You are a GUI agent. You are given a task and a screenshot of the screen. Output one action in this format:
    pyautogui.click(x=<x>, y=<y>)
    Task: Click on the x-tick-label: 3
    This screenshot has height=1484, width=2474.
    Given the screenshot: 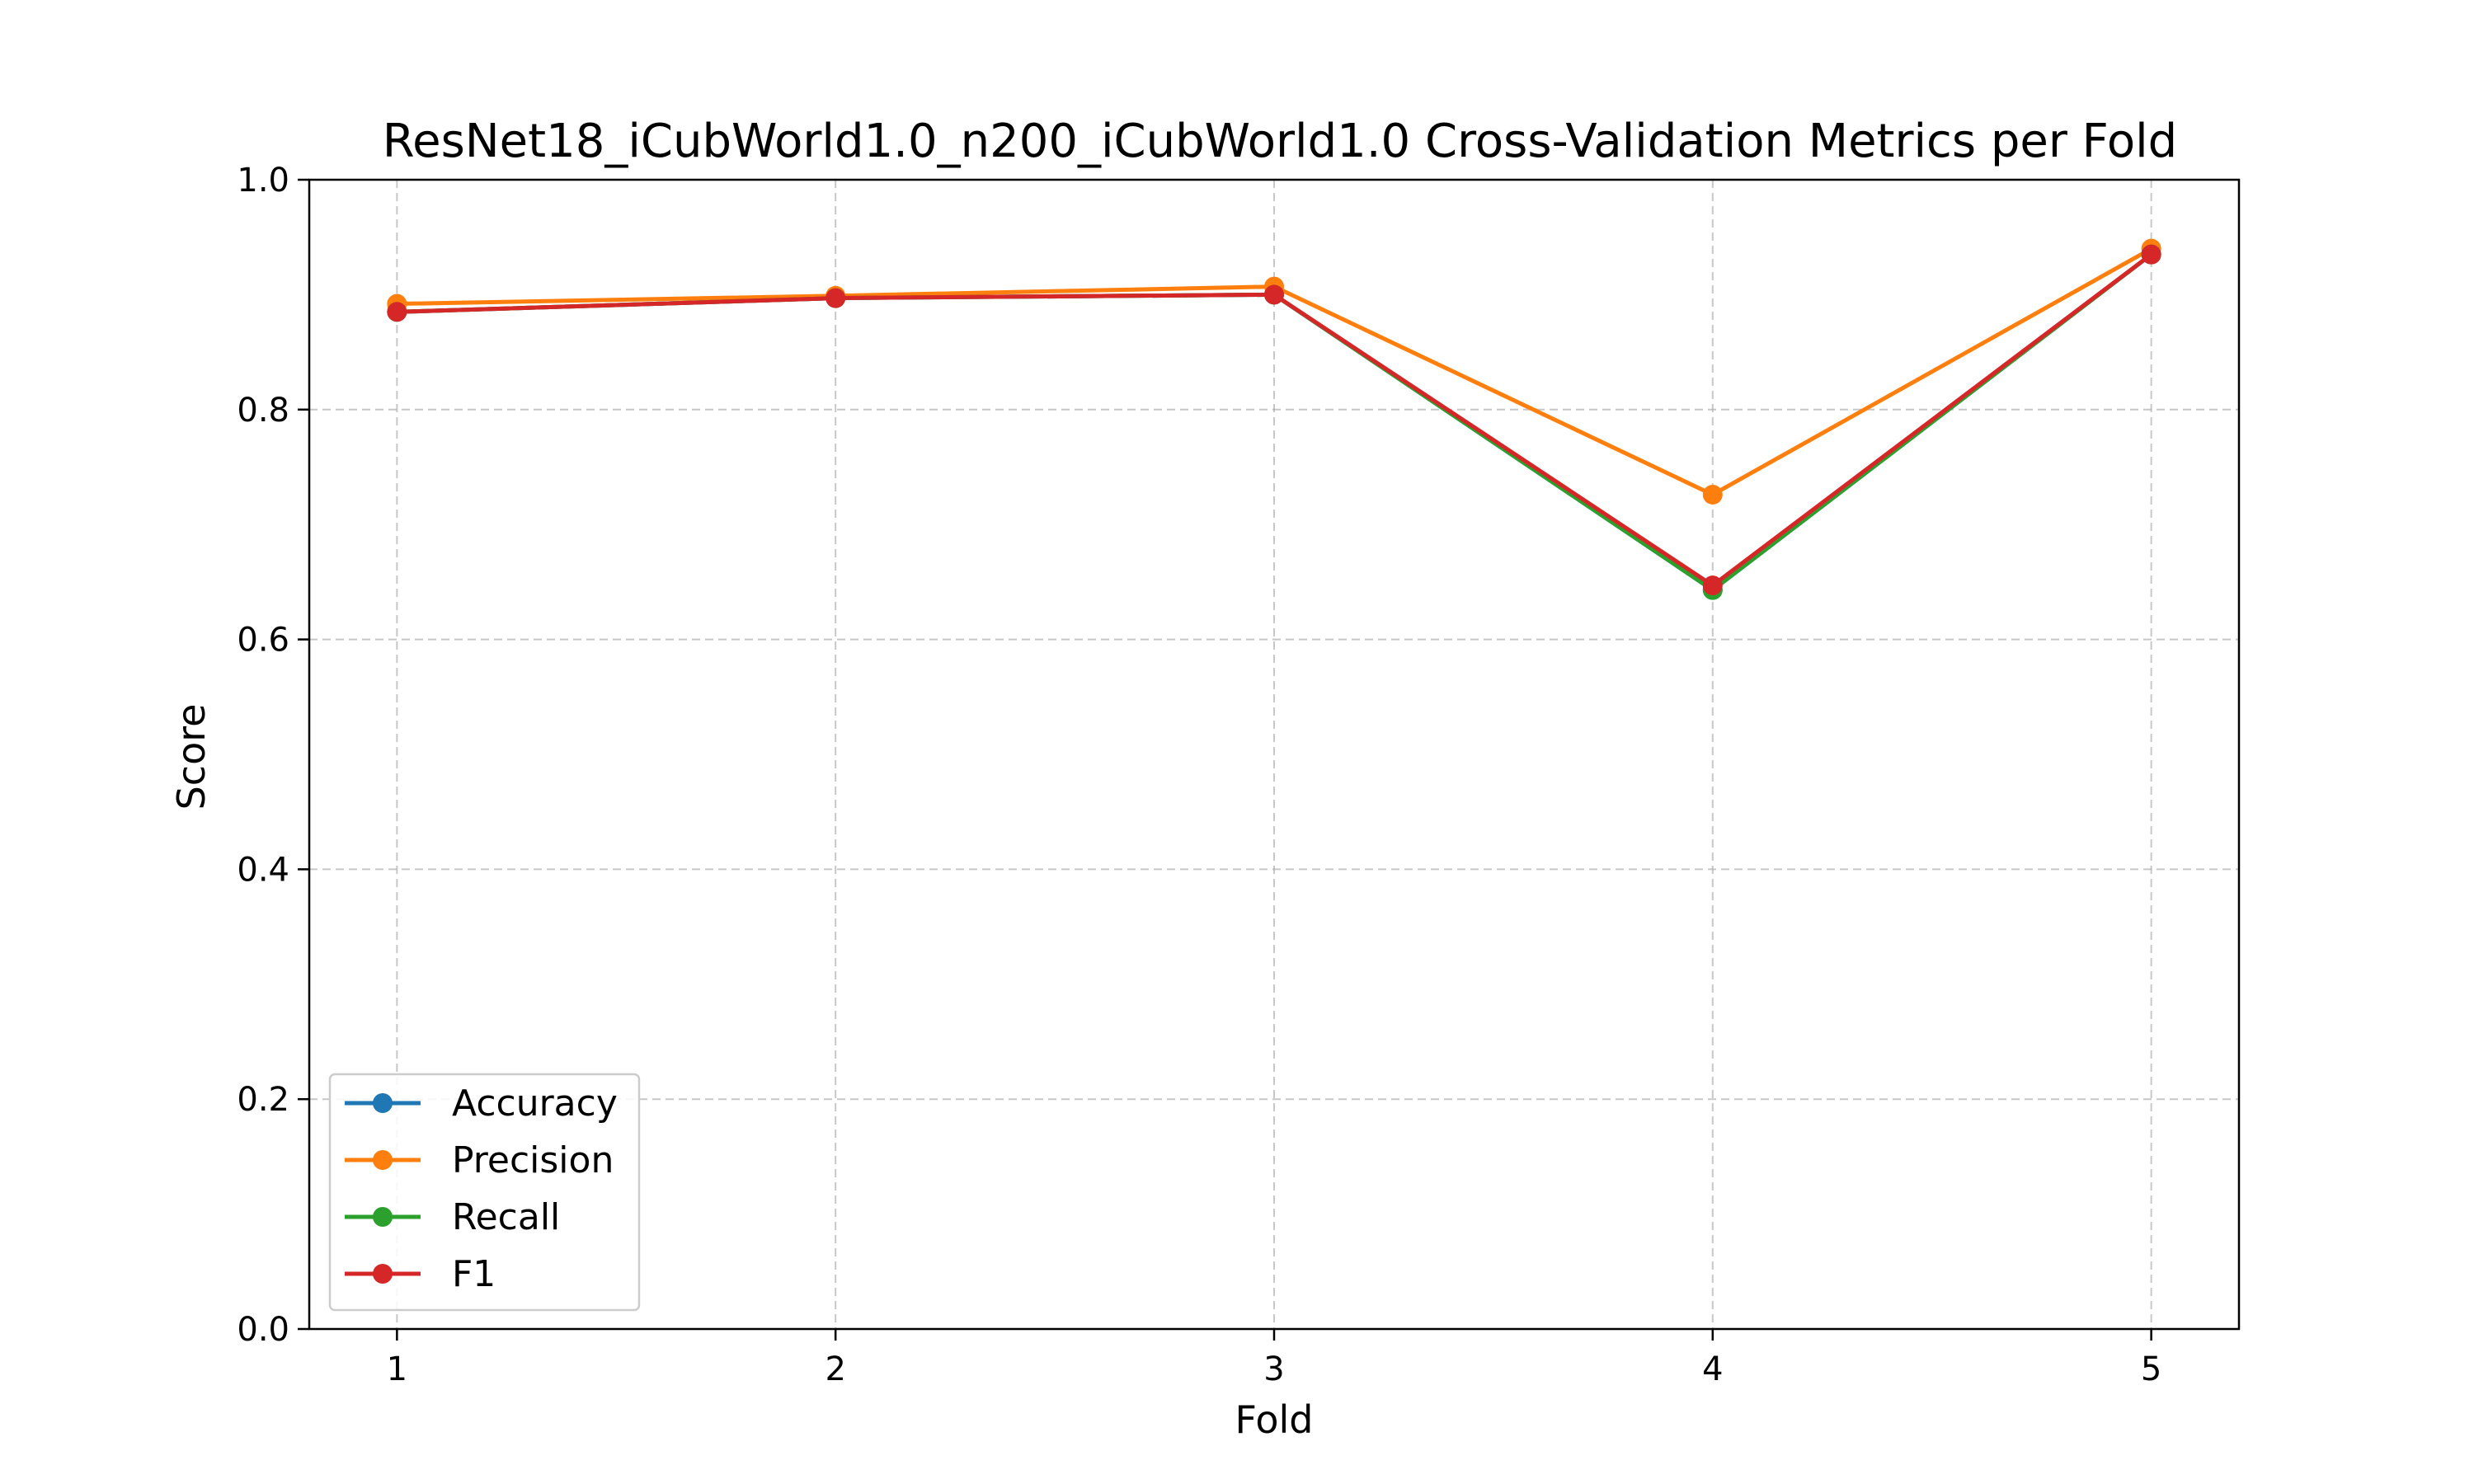 What is the action you would take?
    pyautogui.click(x=1273, y=1369)
    